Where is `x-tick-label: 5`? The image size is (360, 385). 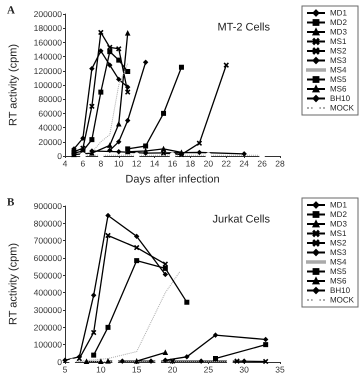 x-tick-label: 5 is located at coordinates (65, 369).